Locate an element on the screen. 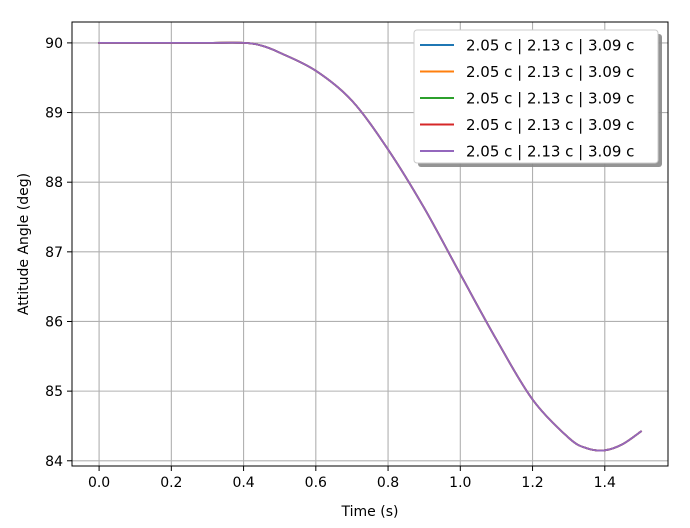  y-tick-label: 84 is located at coordinates (54, 462).